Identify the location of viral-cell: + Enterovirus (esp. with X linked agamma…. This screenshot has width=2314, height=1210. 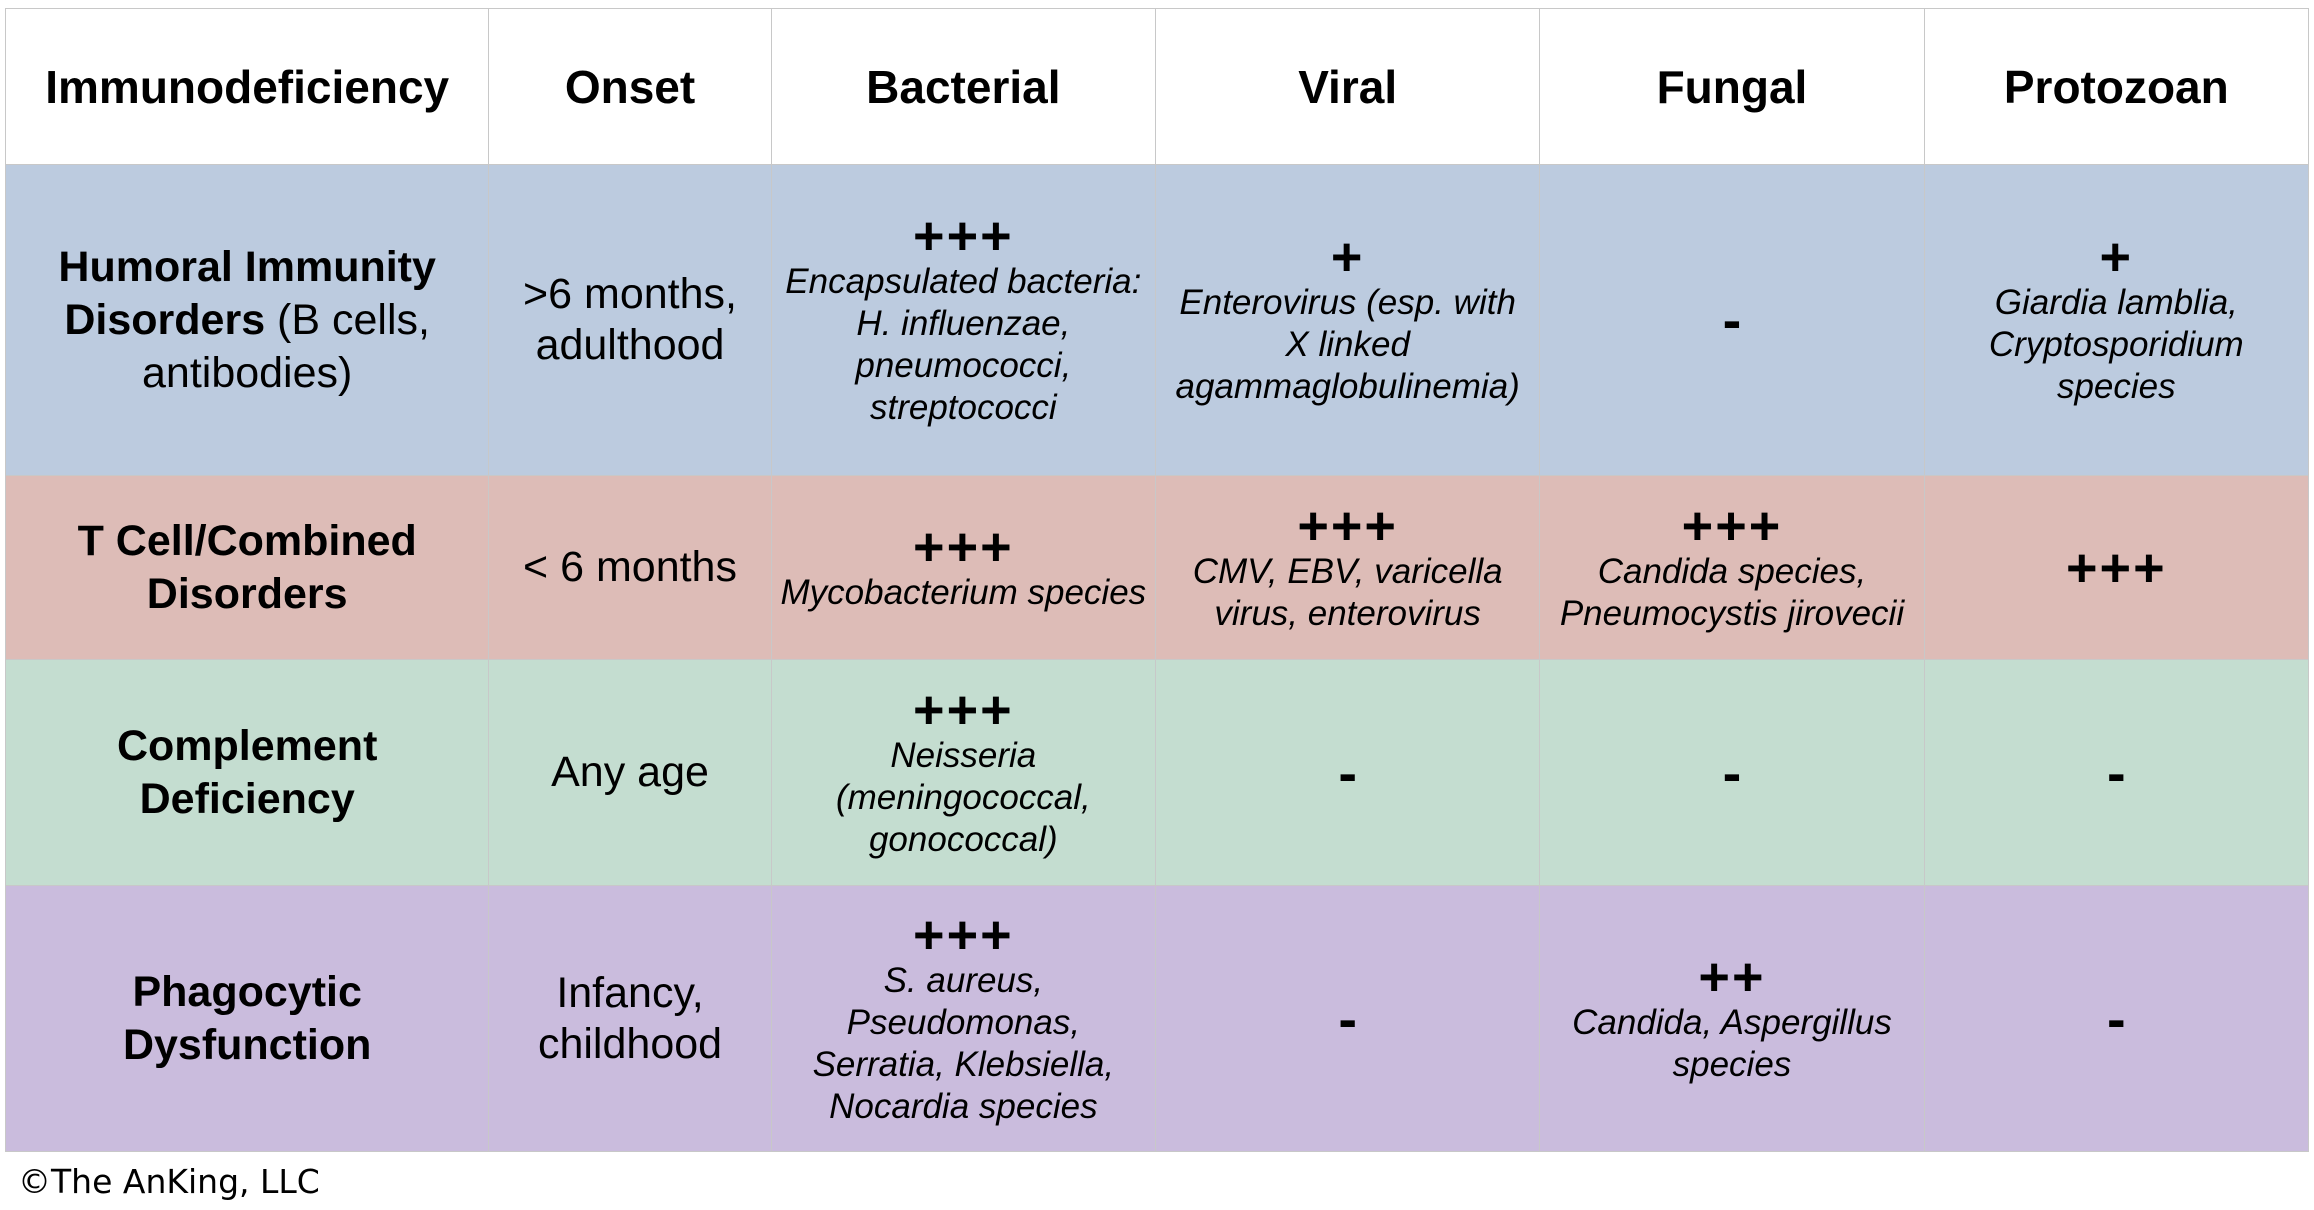
(1347, 320).